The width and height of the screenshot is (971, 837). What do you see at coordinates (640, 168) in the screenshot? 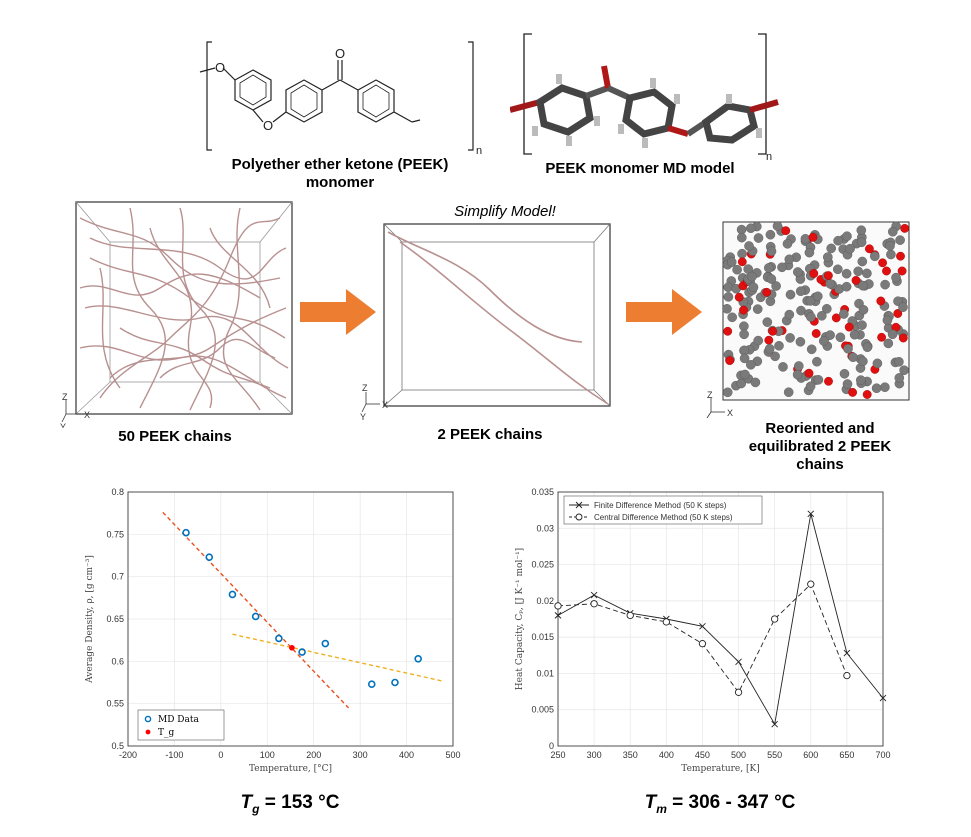
I see `md-model-label: PEEK monomer MD model` at bounding box center [640, 168].